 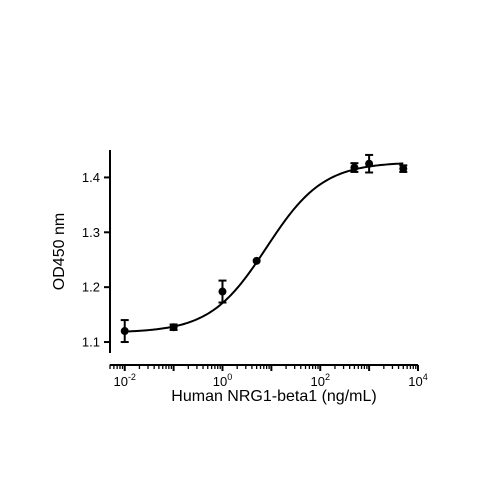 What do you see at coordinates (91, 342) in the screenshot?
I see `y-tick-label: 1.1` at bounding box center [91, 342].